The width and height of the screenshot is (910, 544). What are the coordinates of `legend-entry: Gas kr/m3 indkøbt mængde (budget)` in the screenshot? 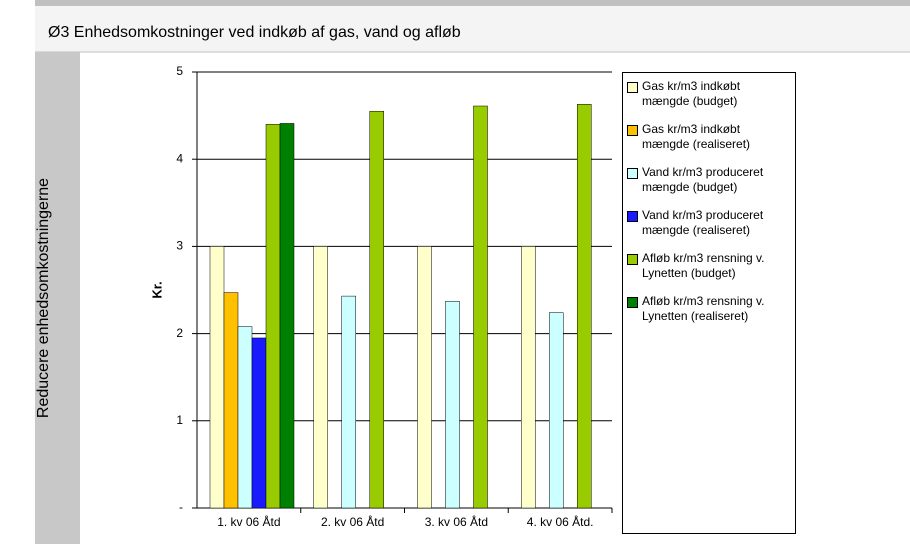 It's located at (709, 94).